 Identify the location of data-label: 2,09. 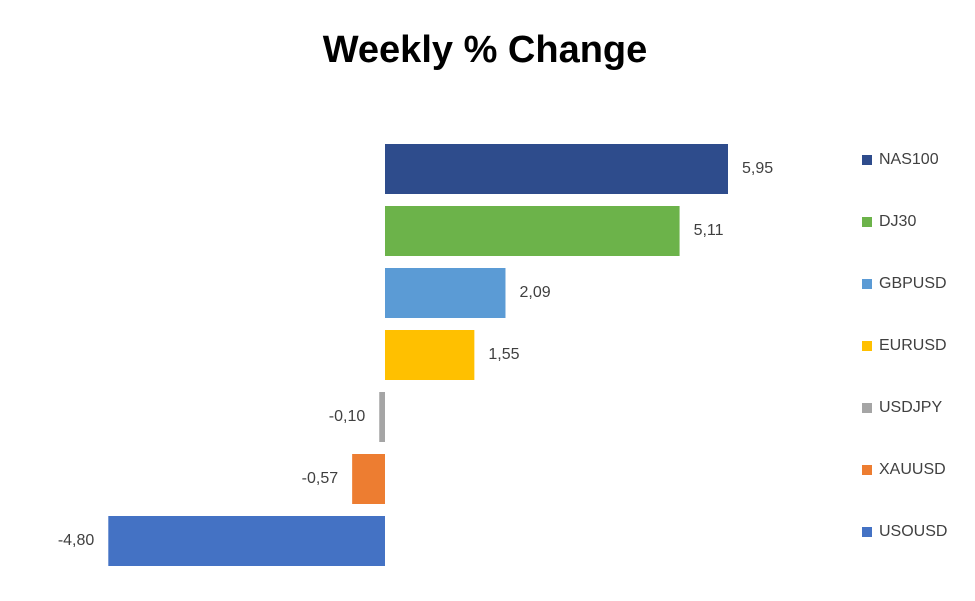
(534, 292).